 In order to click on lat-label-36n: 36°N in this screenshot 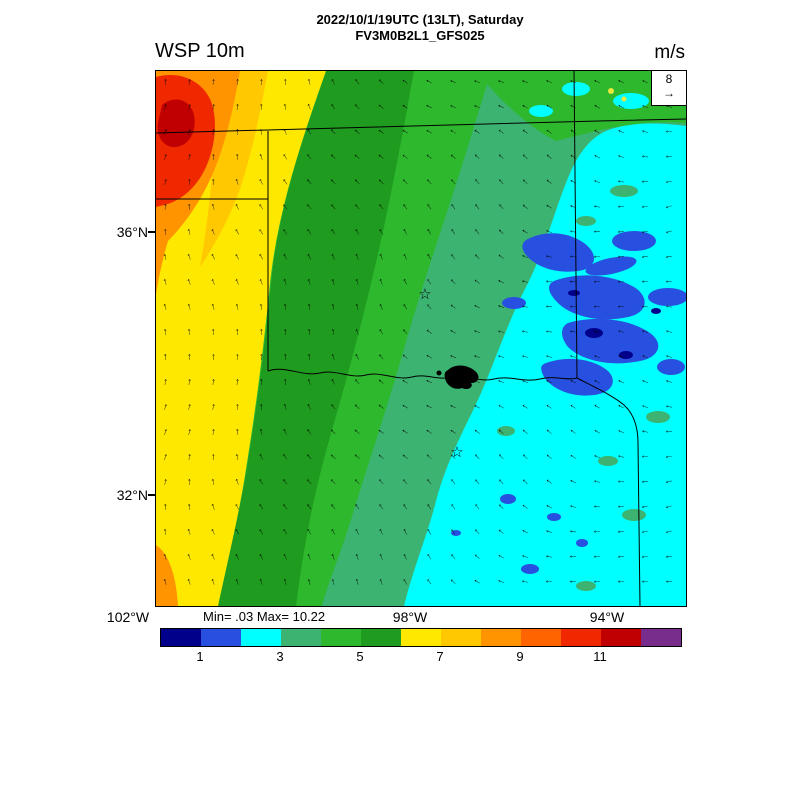, I will do `click(132, 232)`.